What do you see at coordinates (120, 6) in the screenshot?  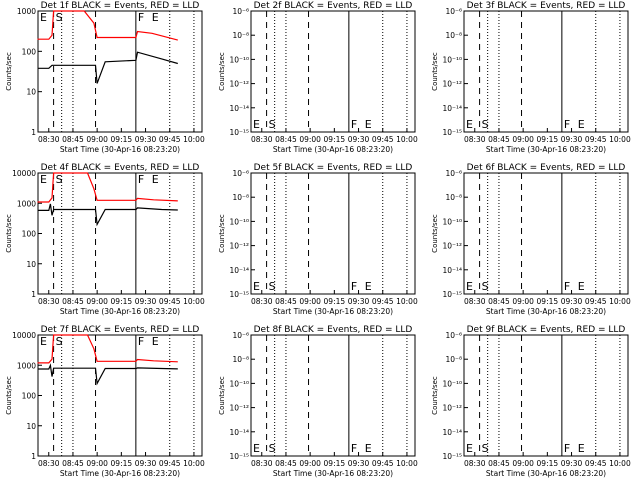 I see `chart-title: Det 1f BLACK = Events, RED = LLD` at bounding box center [120, 6].